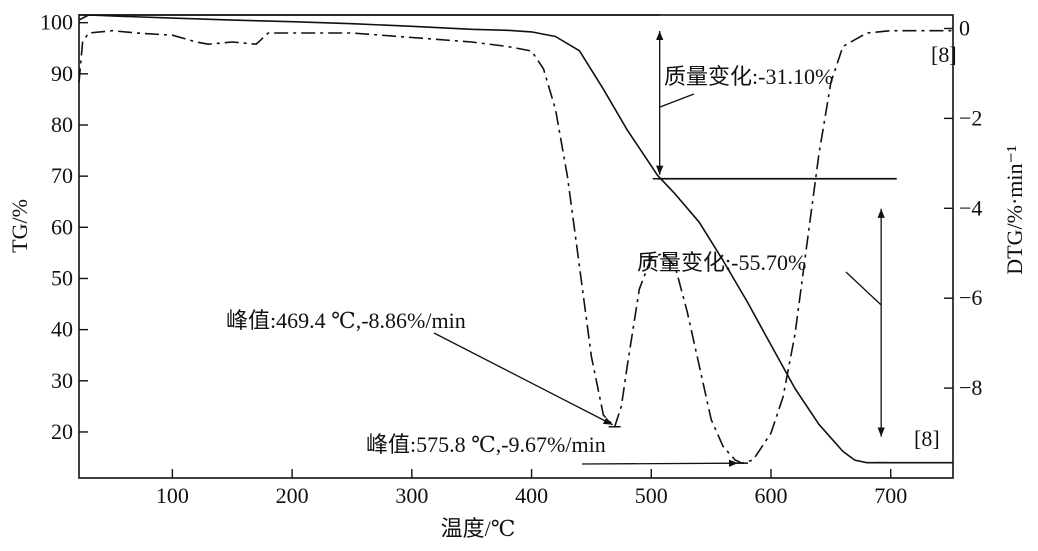 The height and width of the screenshot is (551, 1038). What do you see at coordinates (62, 175) in the screenshot?
I see `y-left-tick-label-70: 70` at bounding box center [62, 175].